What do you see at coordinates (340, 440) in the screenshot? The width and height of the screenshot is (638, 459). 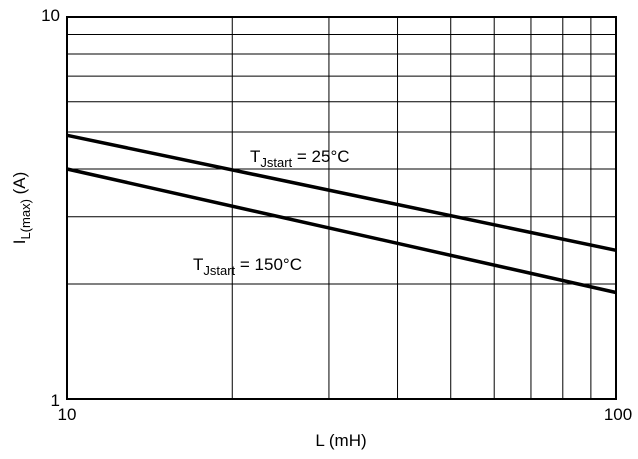 I see `x-axis-title: L (mH)` at bounding box center [340, 440].